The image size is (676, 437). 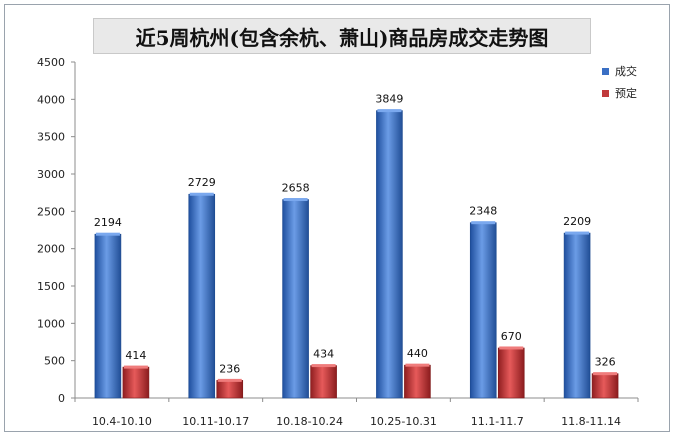 What do you see at coordinates (51, 286) in the screenshot?
I see `y-tick-label: 1500` at bounding box center [51, 286].